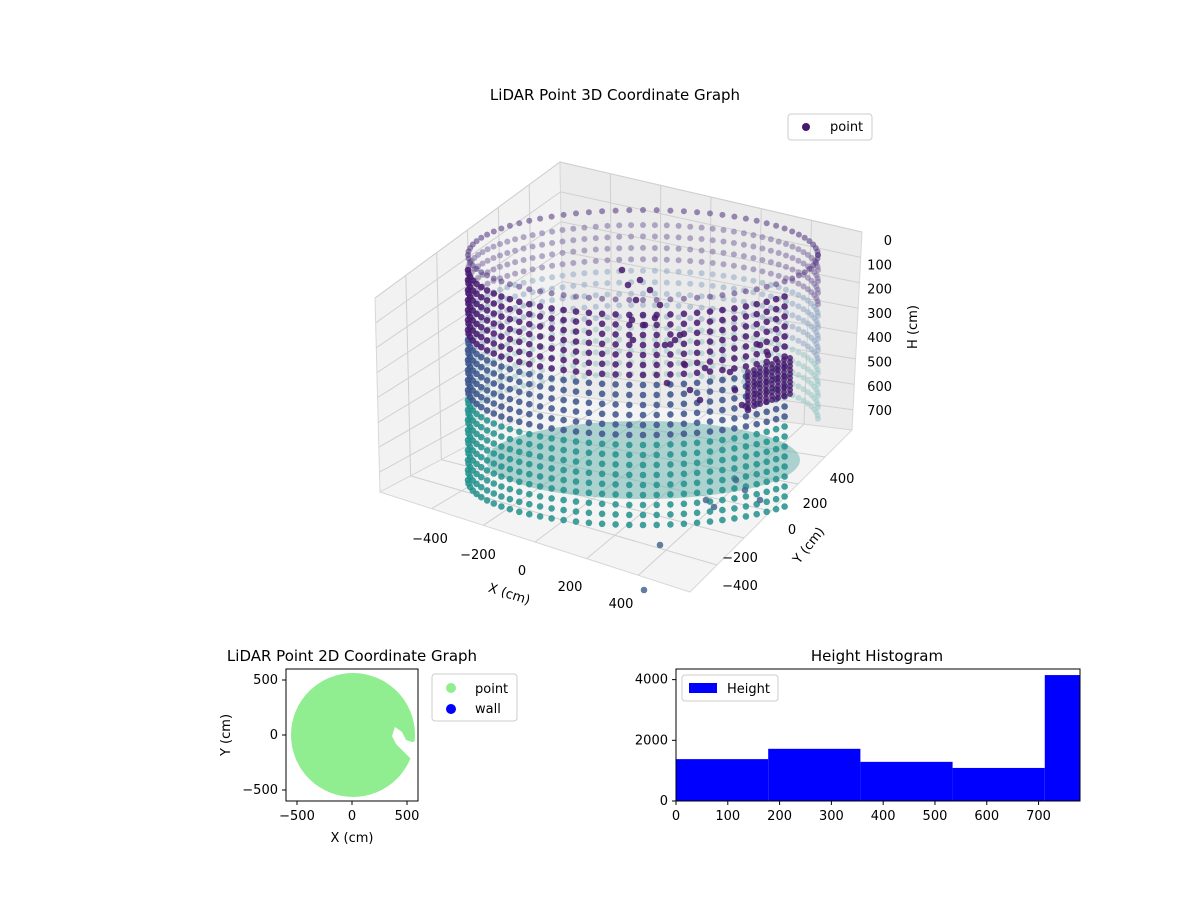  What do you see at coordinates (642, 400) in the screenshot?
I see `point-cloud` at bounding box center [642, 400].